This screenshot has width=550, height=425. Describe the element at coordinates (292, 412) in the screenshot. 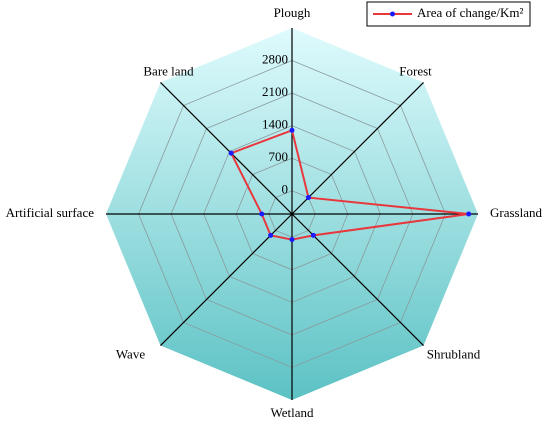

I see `category-label: Wetland` at that location.